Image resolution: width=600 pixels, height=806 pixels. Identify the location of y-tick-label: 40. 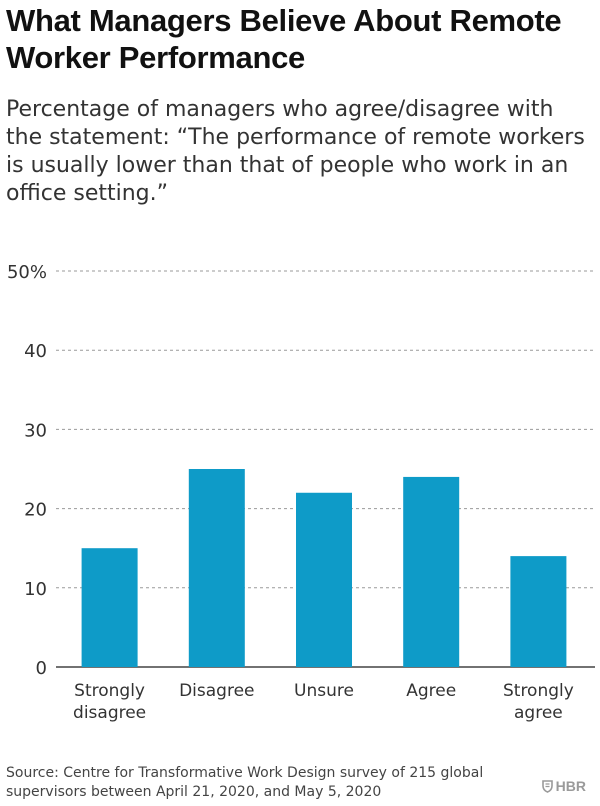
(35, 351).